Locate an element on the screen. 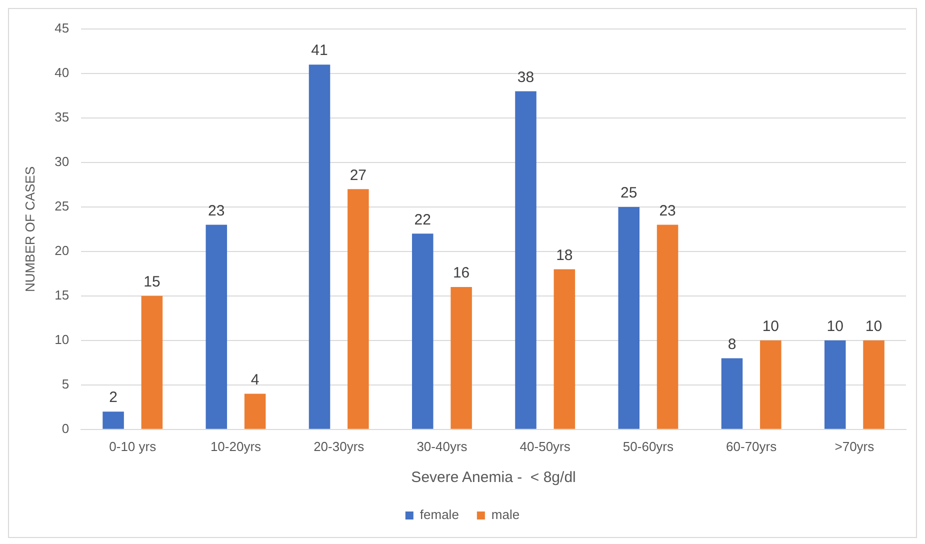  data-label: 38 is located at coordinates (525, 77).